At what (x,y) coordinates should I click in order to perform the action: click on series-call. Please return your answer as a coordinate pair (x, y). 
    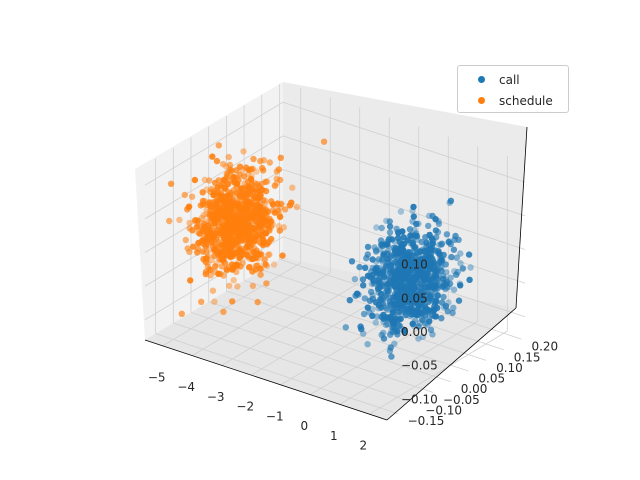
    Looking at the image, I should click on (408, 278).